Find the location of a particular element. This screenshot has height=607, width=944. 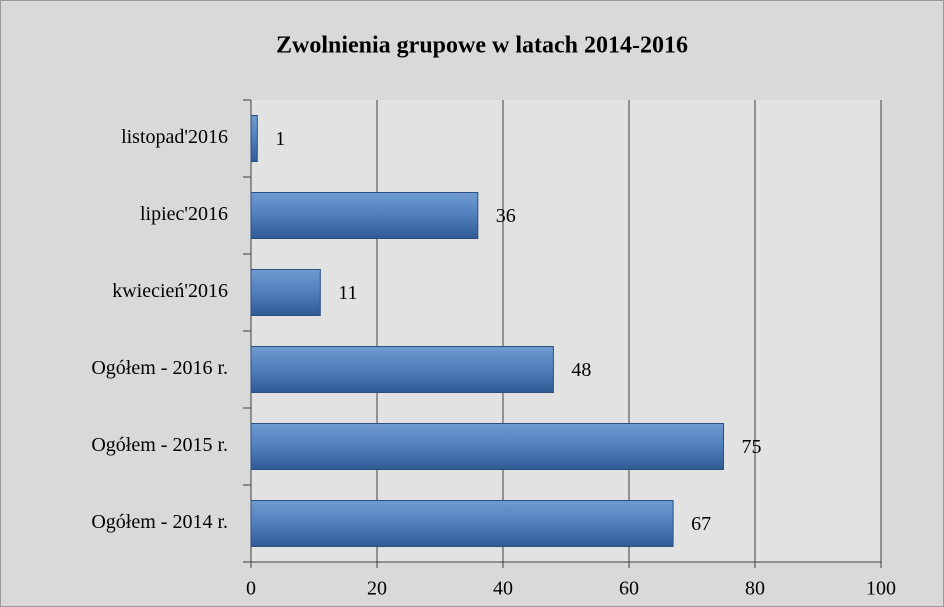

x-tick-label: 100 is located at coordinates (881, 589).